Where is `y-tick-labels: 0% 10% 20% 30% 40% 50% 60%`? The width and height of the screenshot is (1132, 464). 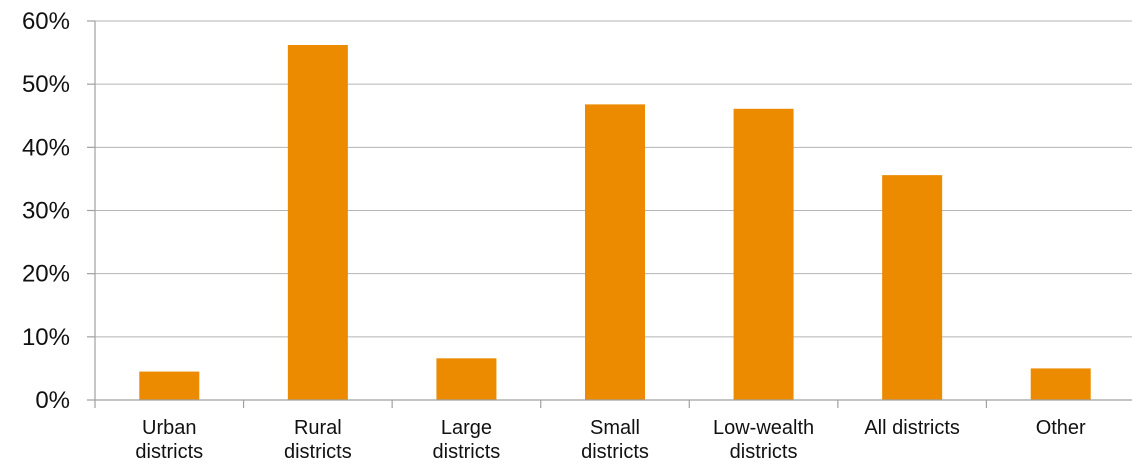 y-tick-labels: 0% 10% 20% 30% 40% 50% 60% is located at coordinates (46, 211).